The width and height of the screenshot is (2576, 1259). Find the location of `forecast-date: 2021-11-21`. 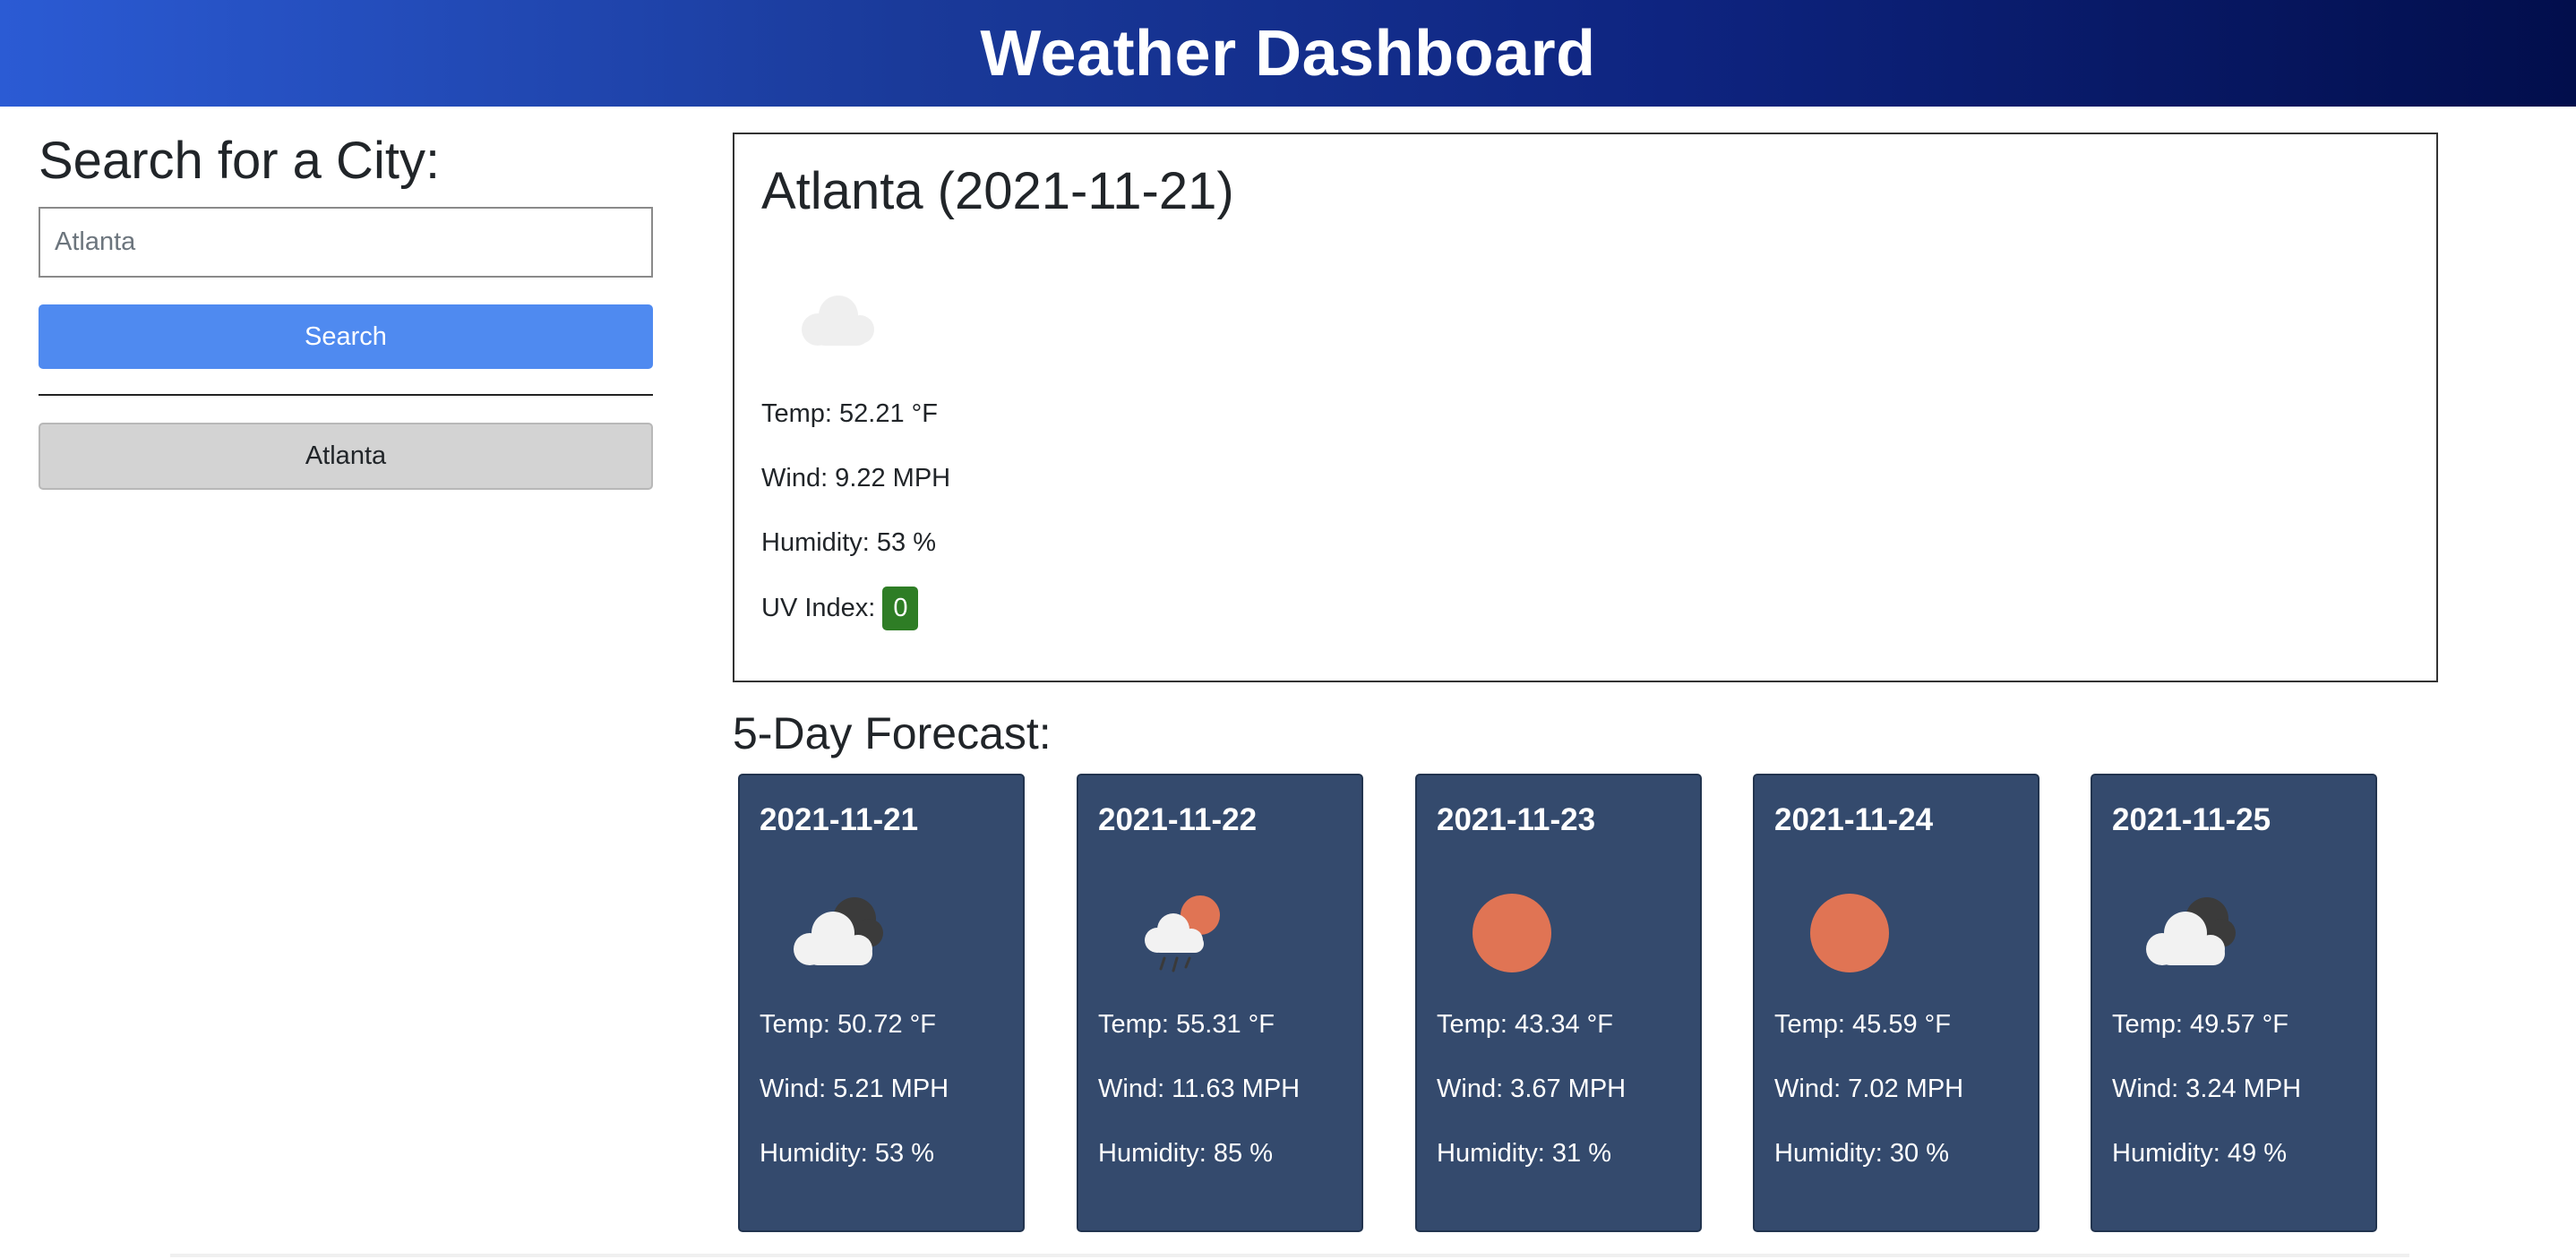

forecast-date: 2021-11-21 is located at coordinates (839, 819).